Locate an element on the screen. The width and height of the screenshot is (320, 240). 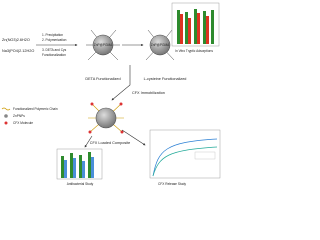
particle-label: L-cysteine Functionalized is located at coordinates (165, 79).